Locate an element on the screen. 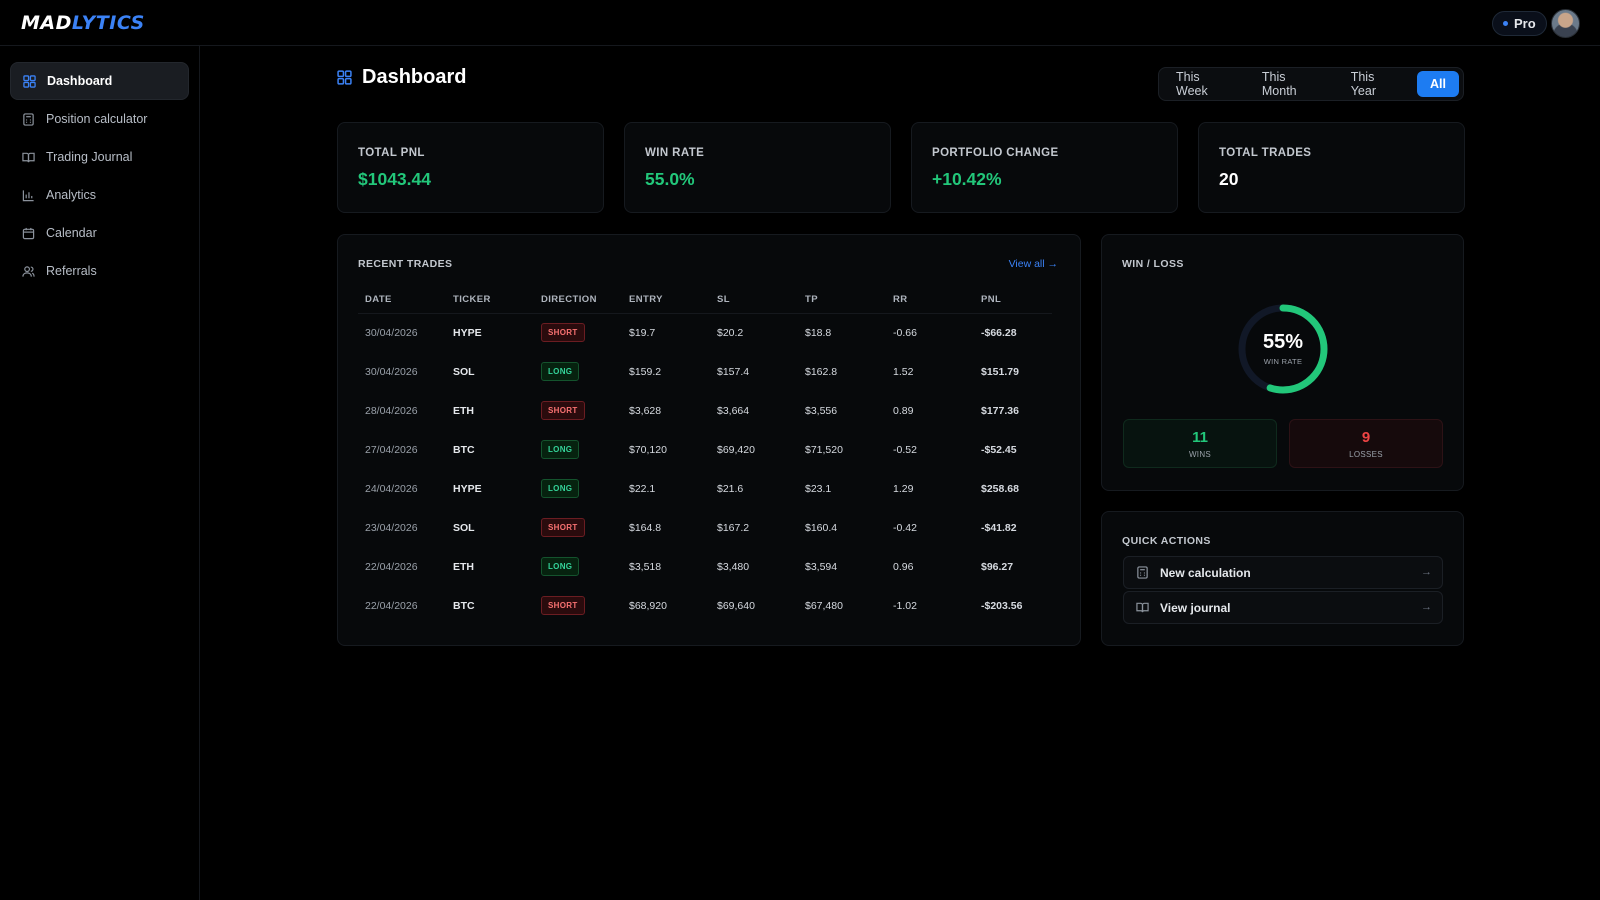  panel-title: QUICK ACTIONS is located at coordinates (1166, 541).